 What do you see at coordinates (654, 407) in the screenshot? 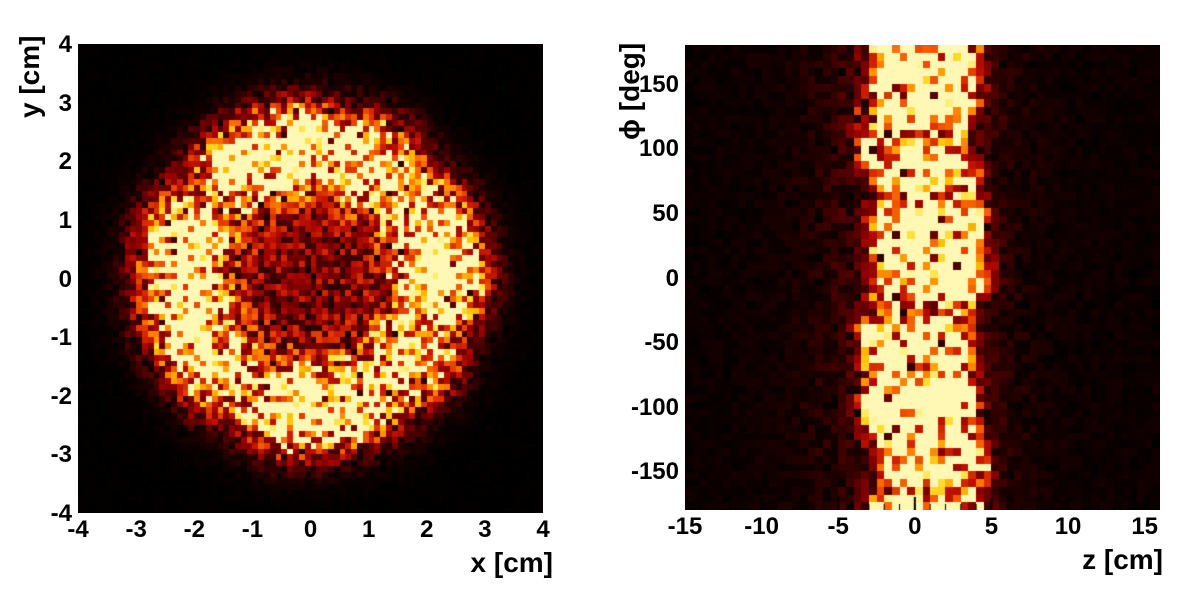
I see `z-phi-hit-map-y-tick-label: -100` at bounding box center [654, 407].